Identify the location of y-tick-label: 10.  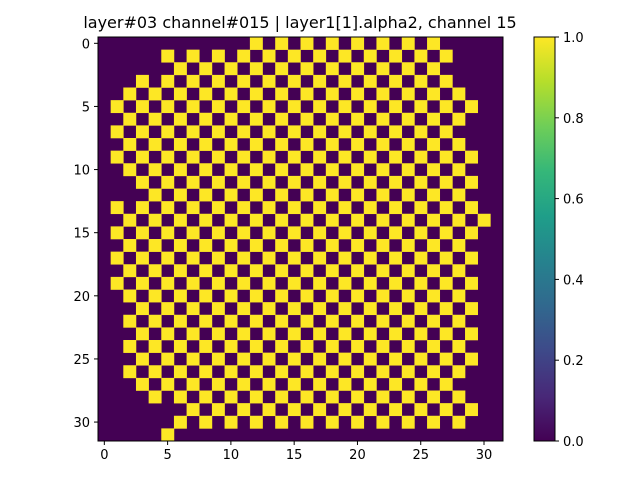
(81, 171).